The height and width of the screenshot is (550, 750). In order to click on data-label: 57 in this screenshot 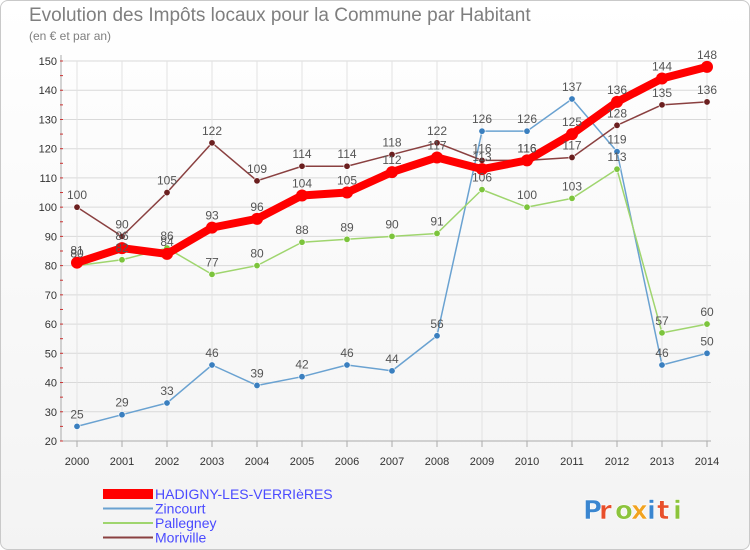, I will do `click(662, 321)`.